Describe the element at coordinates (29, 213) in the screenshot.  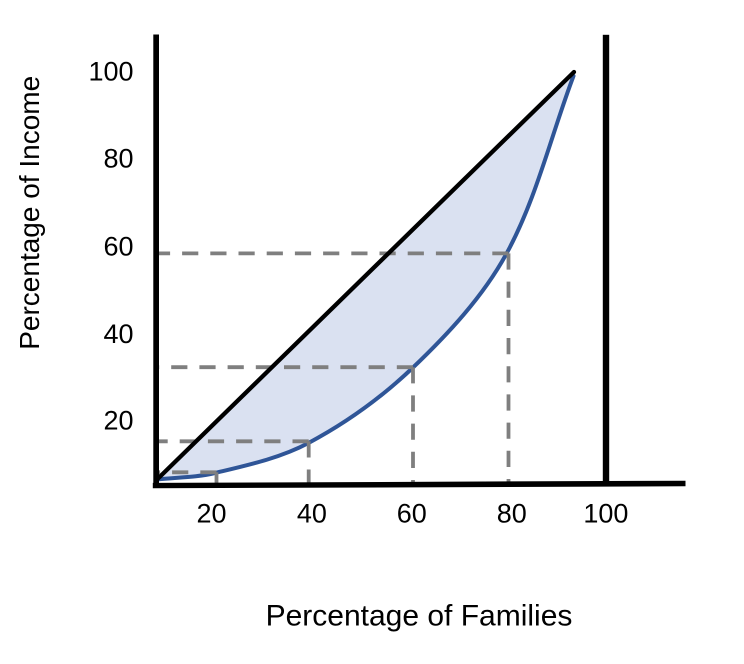
I see `svg-text: Percentage of Income` at that location.